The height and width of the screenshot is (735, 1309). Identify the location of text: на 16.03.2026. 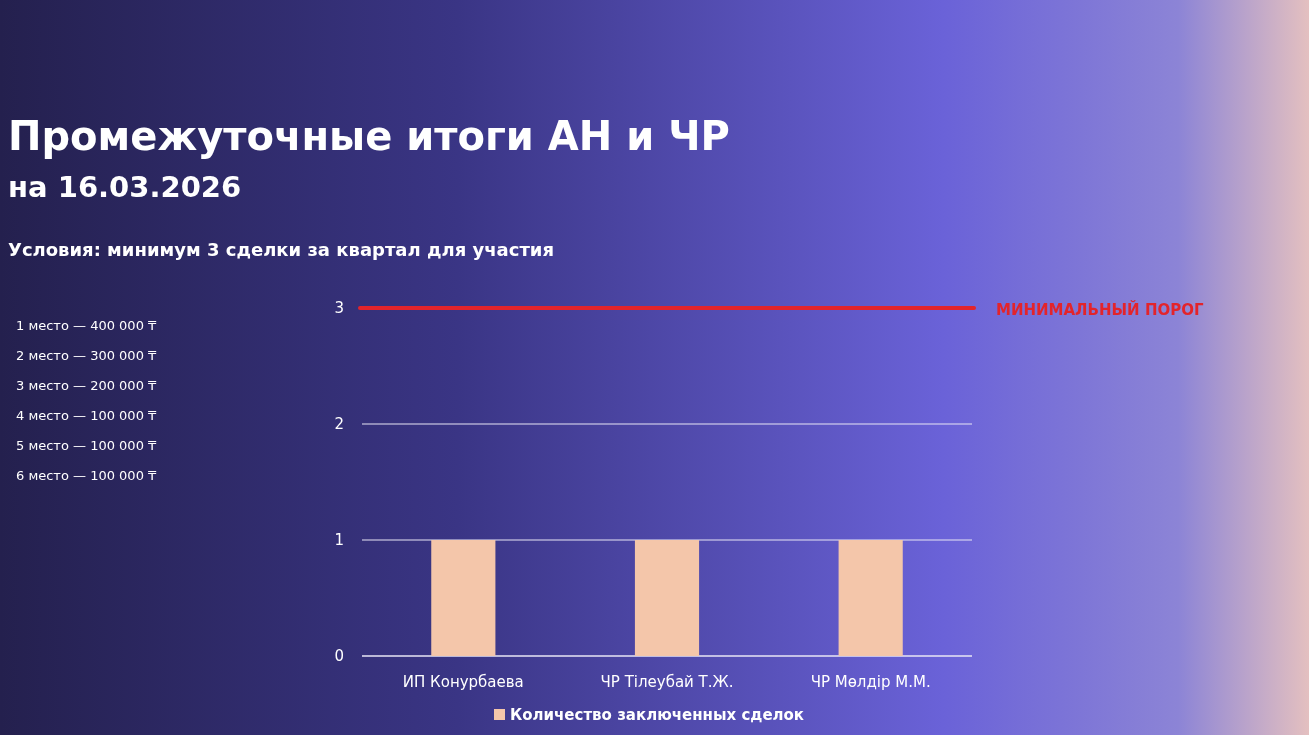
(125, 187).